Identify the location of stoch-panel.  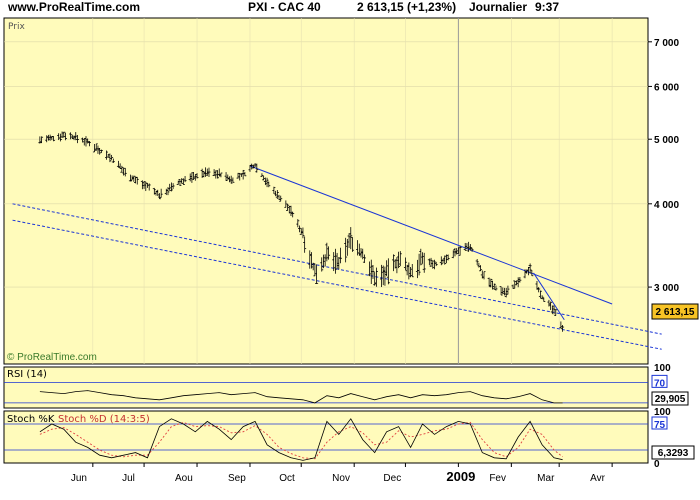
(326, 437).